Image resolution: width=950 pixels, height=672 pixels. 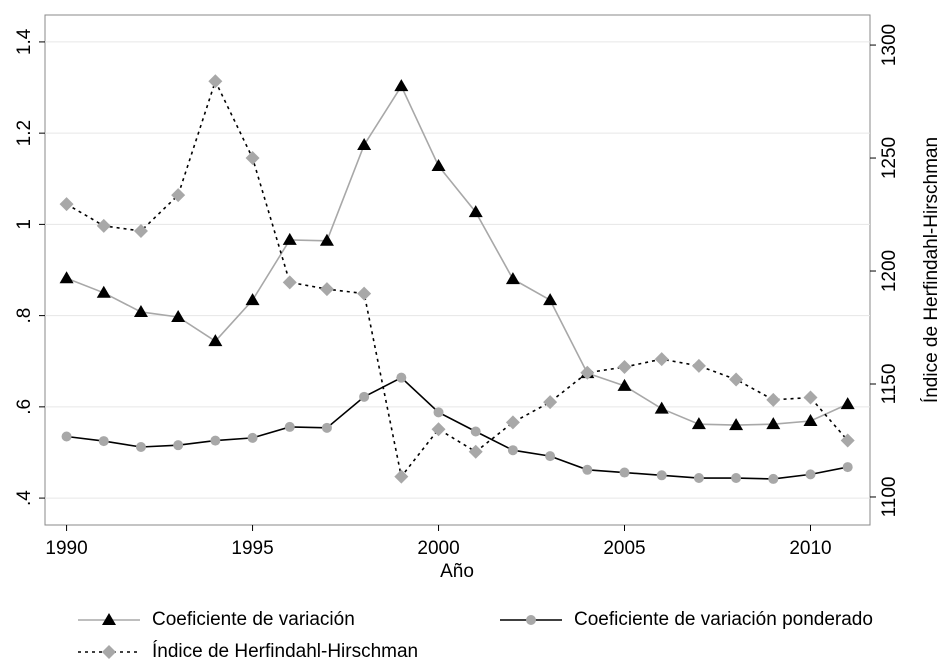 I want to click on x-tick-label: 2000, so click(x=438, y=548).